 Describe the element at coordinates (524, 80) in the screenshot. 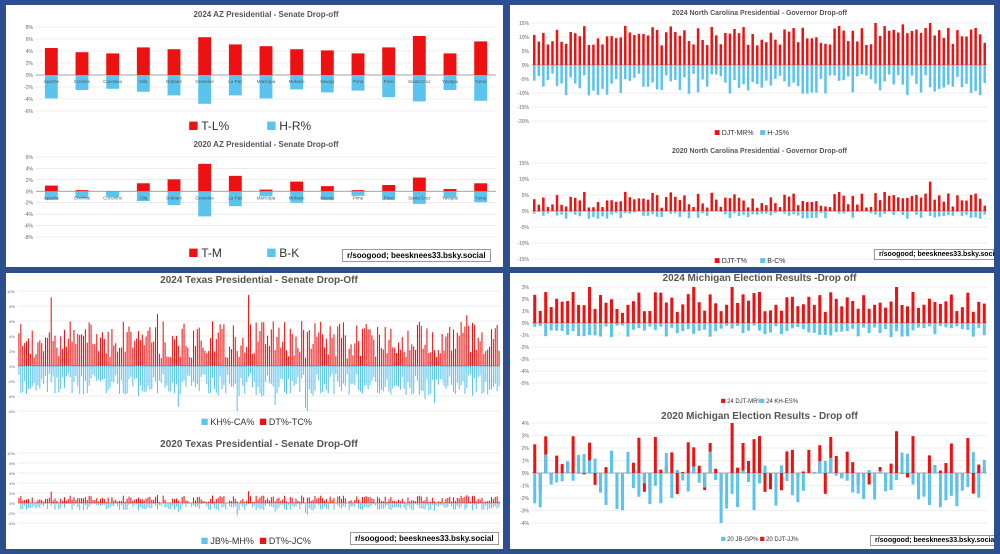

I see `y-tick-label: -5%` at that location.